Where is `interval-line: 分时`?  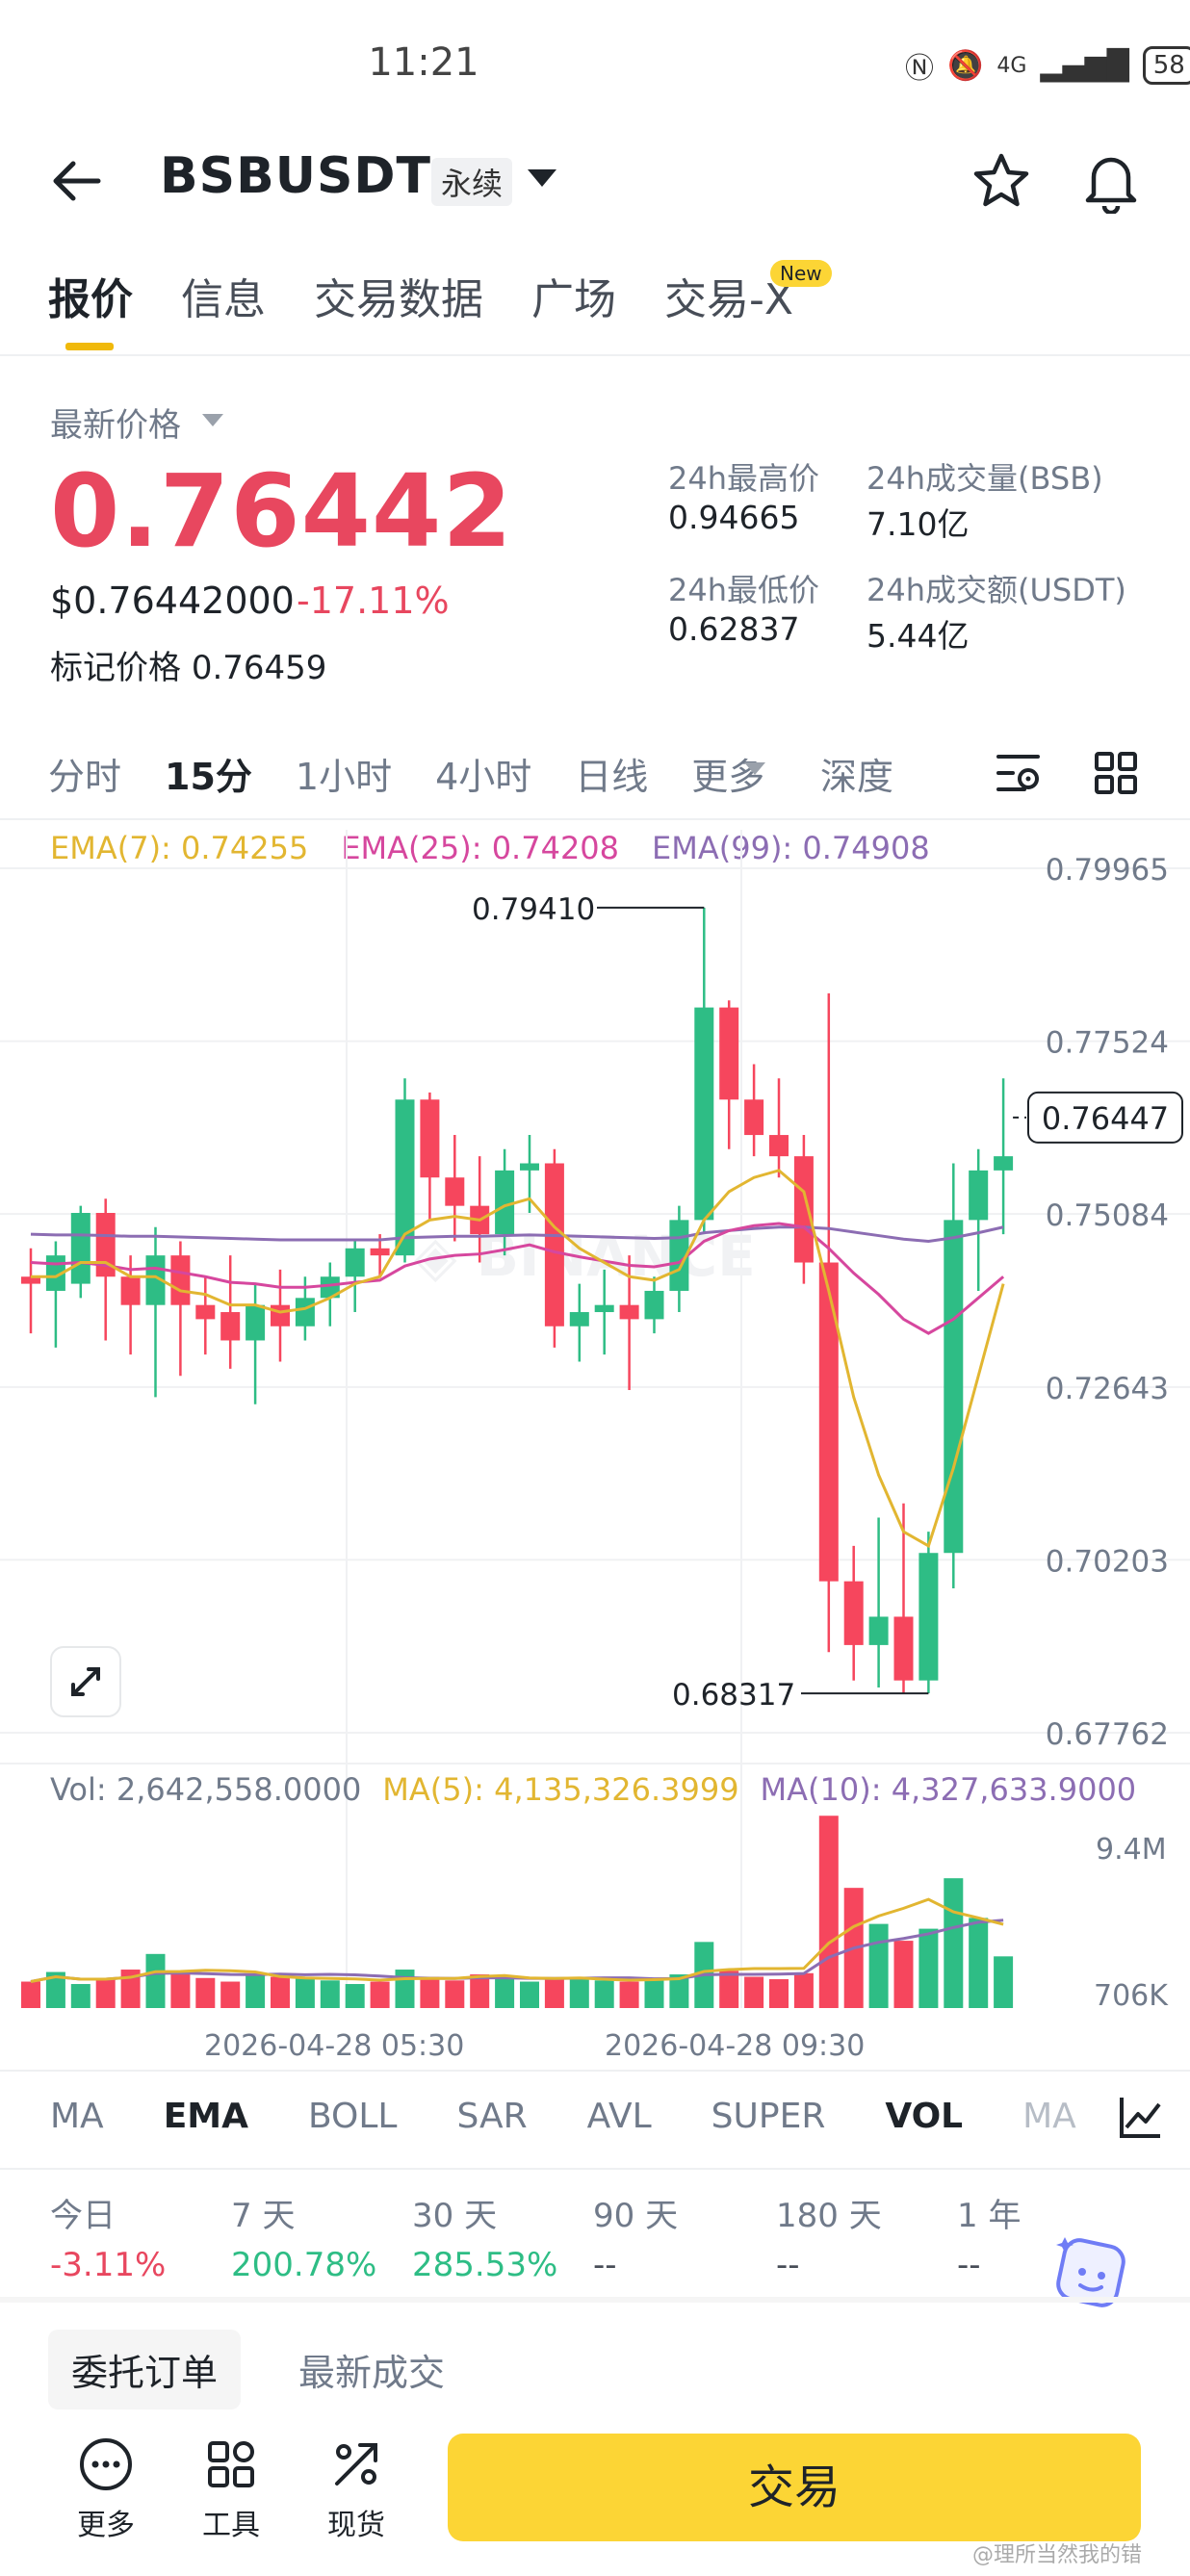 interval-line: 分时 is located at coordinates (85, 777).